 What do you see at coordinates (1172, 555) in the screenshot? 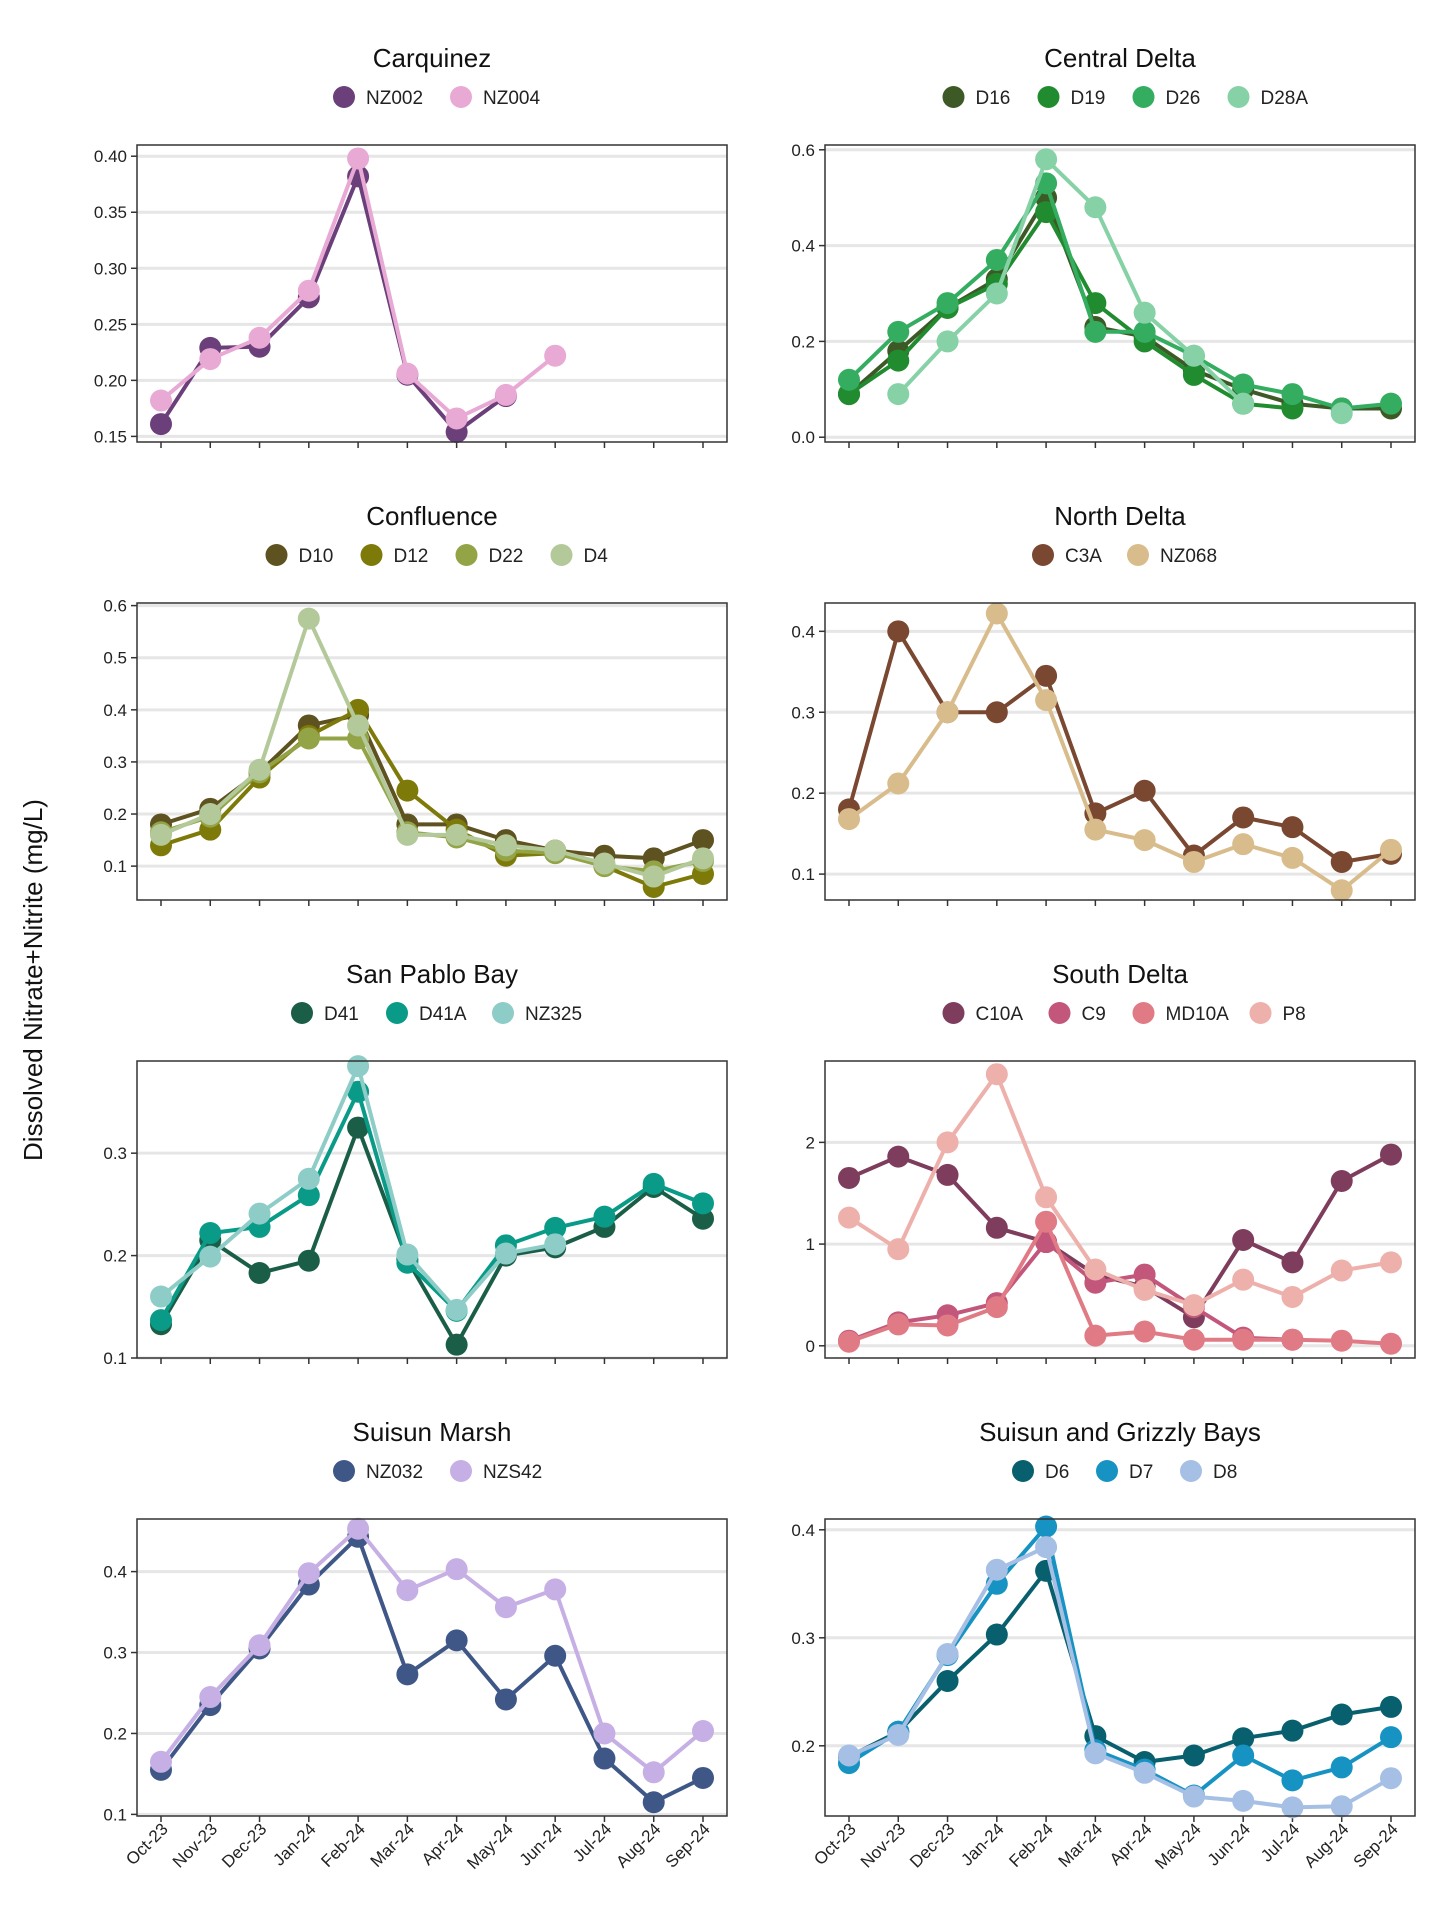
I see `legend-item-nz068: NZ068` at bounding box center [1172, 555].